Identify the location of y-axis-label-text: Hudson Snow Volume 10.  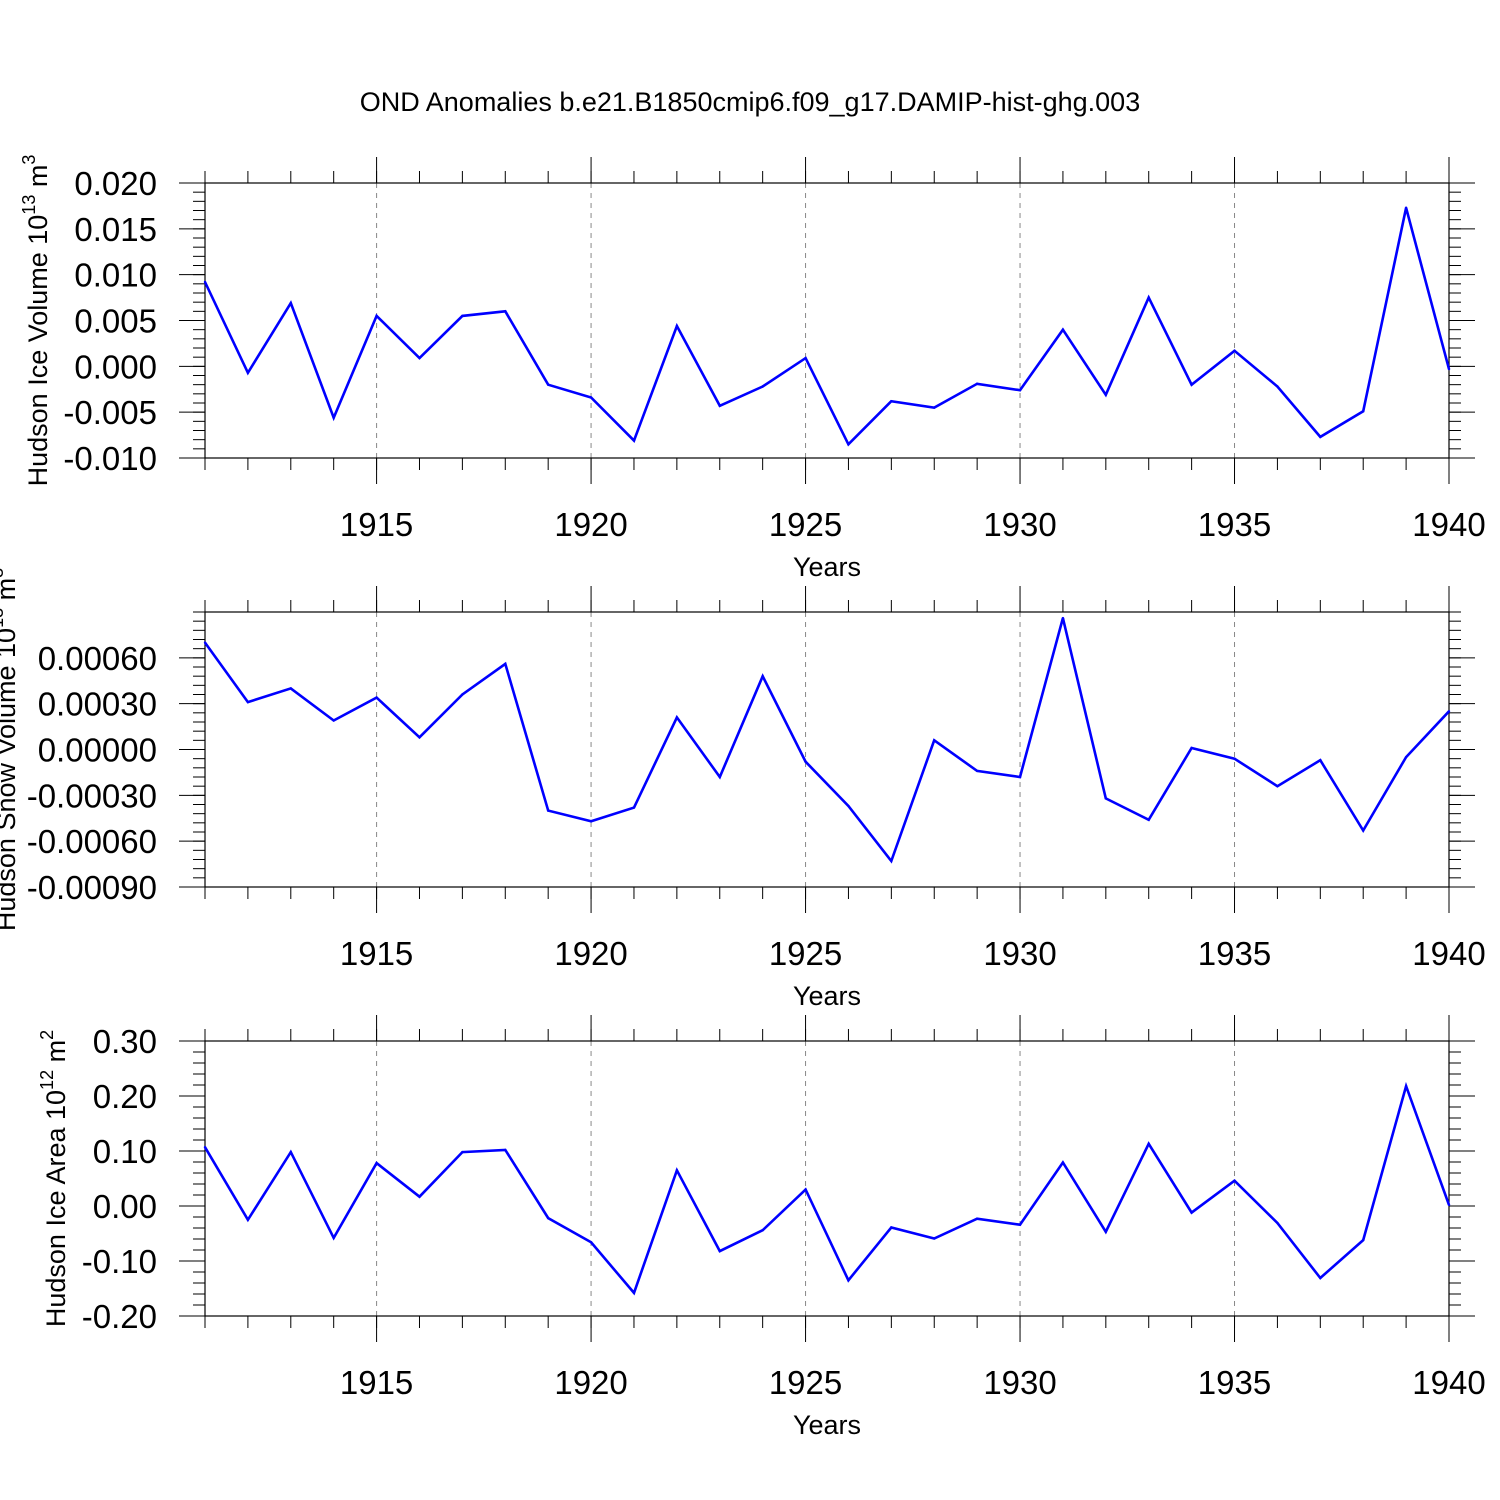
(10, 779).